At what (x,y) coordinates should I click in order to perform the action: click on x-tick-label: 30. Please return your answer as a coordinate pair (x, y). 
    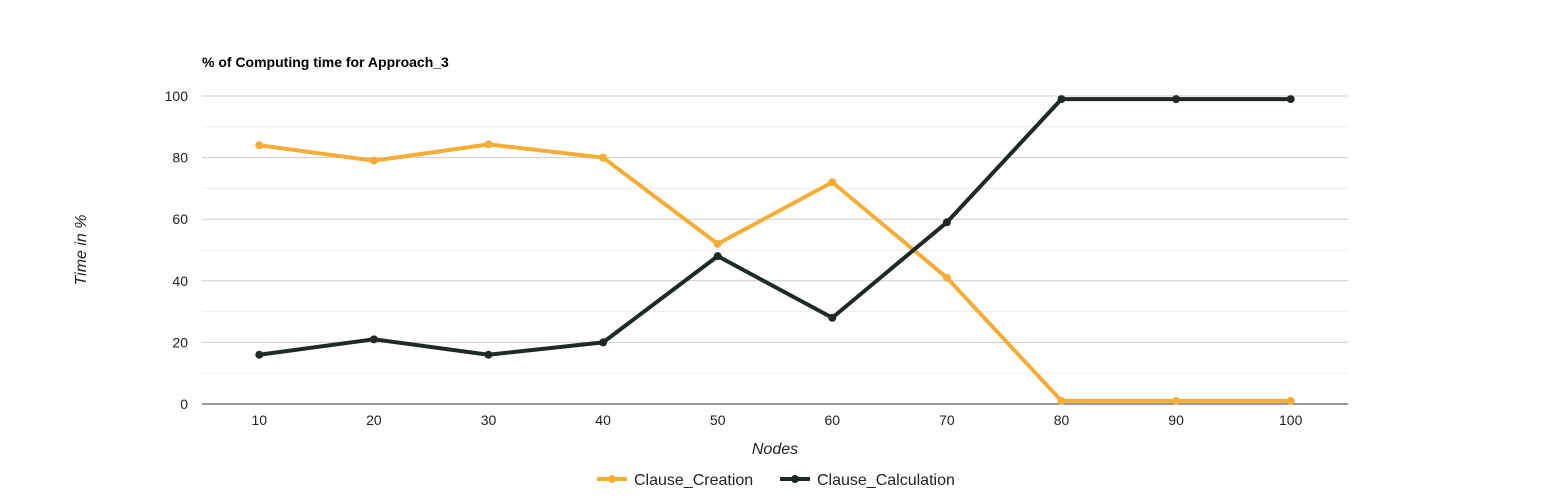
    Looking at the image, I should click on (489, 420).